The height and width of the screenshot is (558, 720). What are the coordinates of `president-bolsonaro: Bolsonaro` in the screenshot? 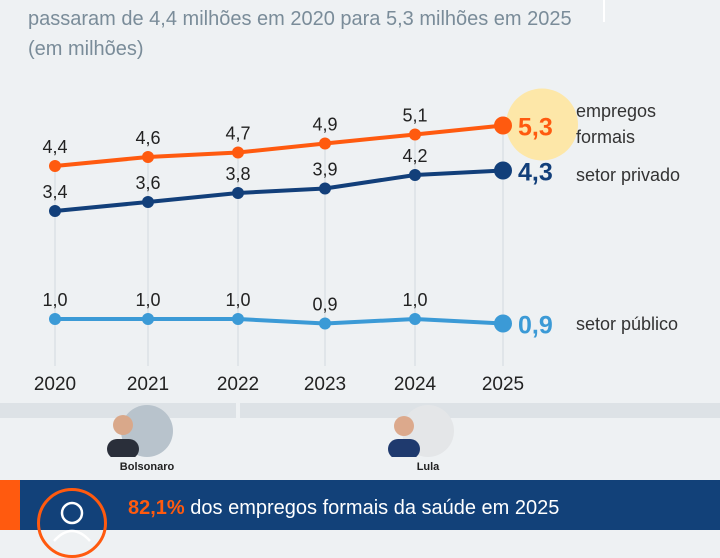 It's located at (147, 439).